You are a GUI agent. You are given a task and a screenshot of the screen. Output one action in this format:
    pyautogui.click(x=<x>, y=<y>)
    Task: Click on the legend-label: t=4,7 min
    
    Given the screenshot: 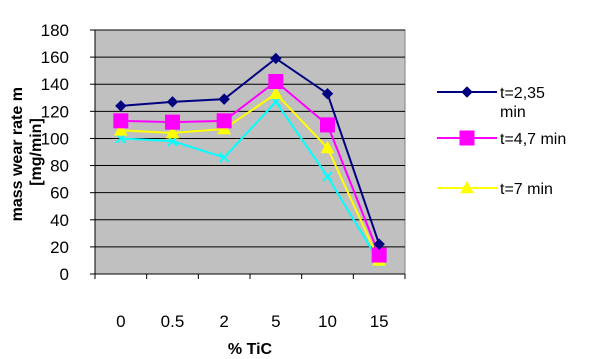 What is the action you would take?
    pyautogui.click(x=533, y=139)
    